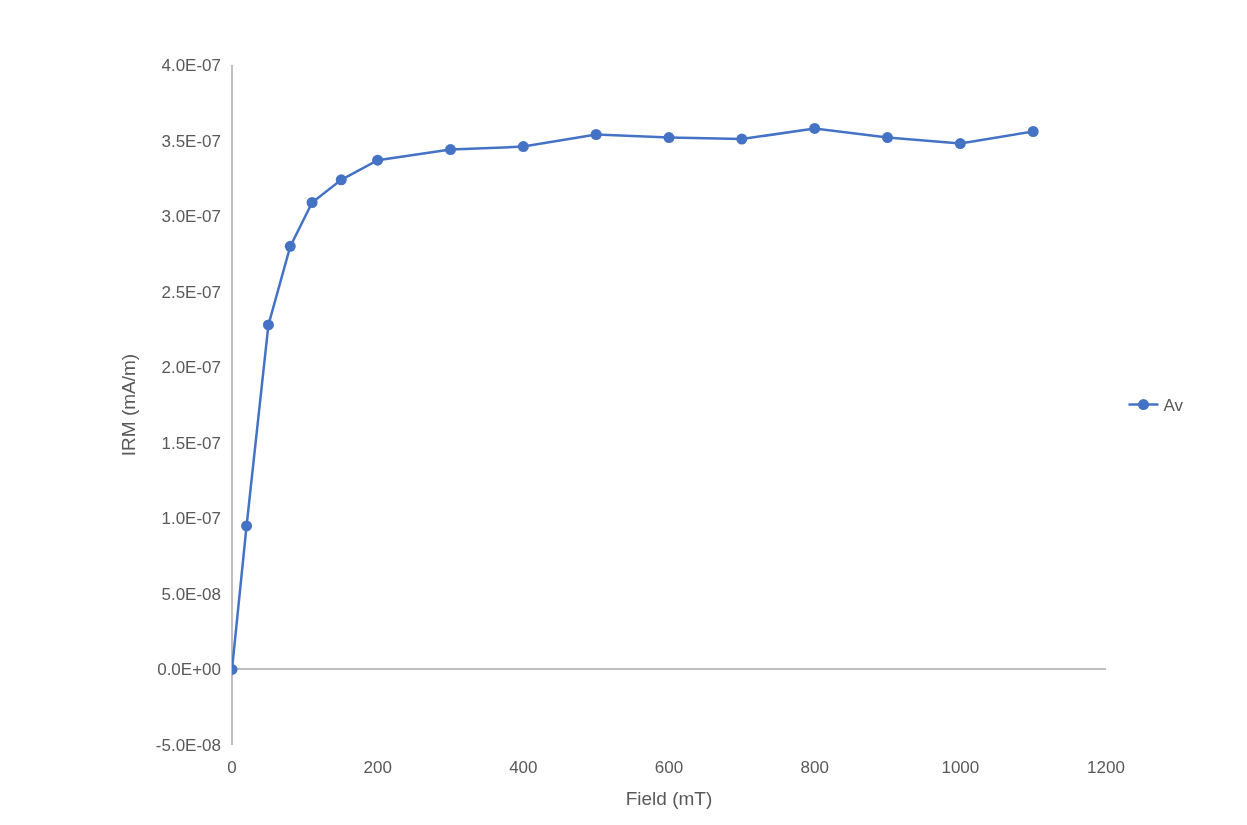 The image size is (1247, 825). Describe the element at coordinates (191, 217) in the screenshot. I see `y-tick-label: 3.0E-07` at that location.